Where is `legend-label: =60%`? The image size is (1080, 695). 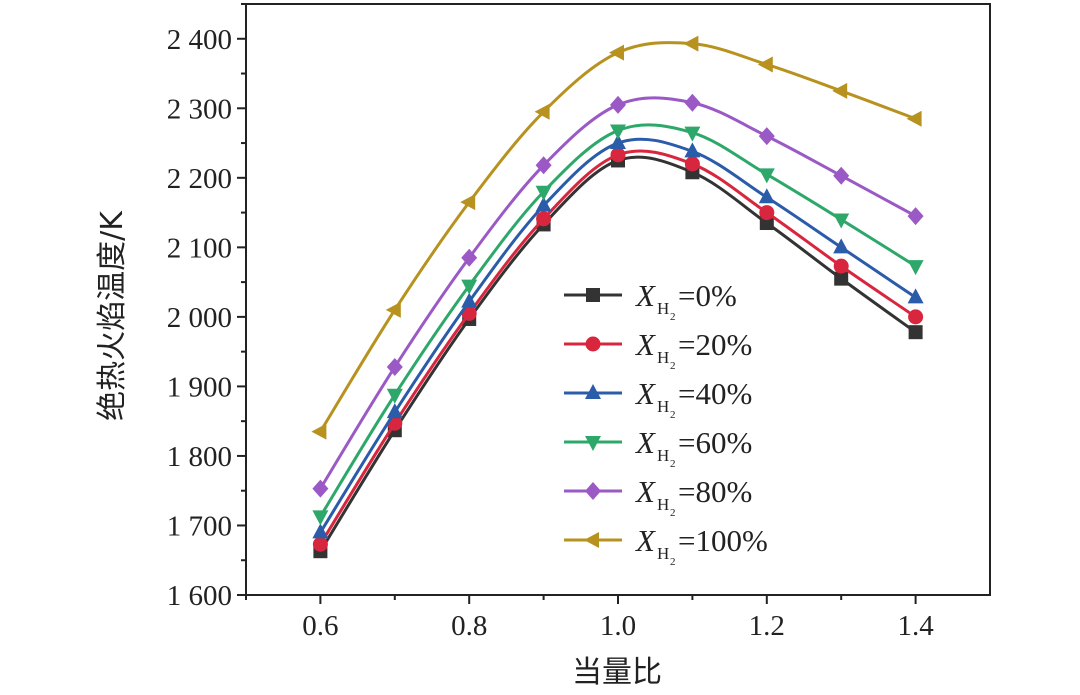
legend-label: =60% is located at coordinates (715, 442).